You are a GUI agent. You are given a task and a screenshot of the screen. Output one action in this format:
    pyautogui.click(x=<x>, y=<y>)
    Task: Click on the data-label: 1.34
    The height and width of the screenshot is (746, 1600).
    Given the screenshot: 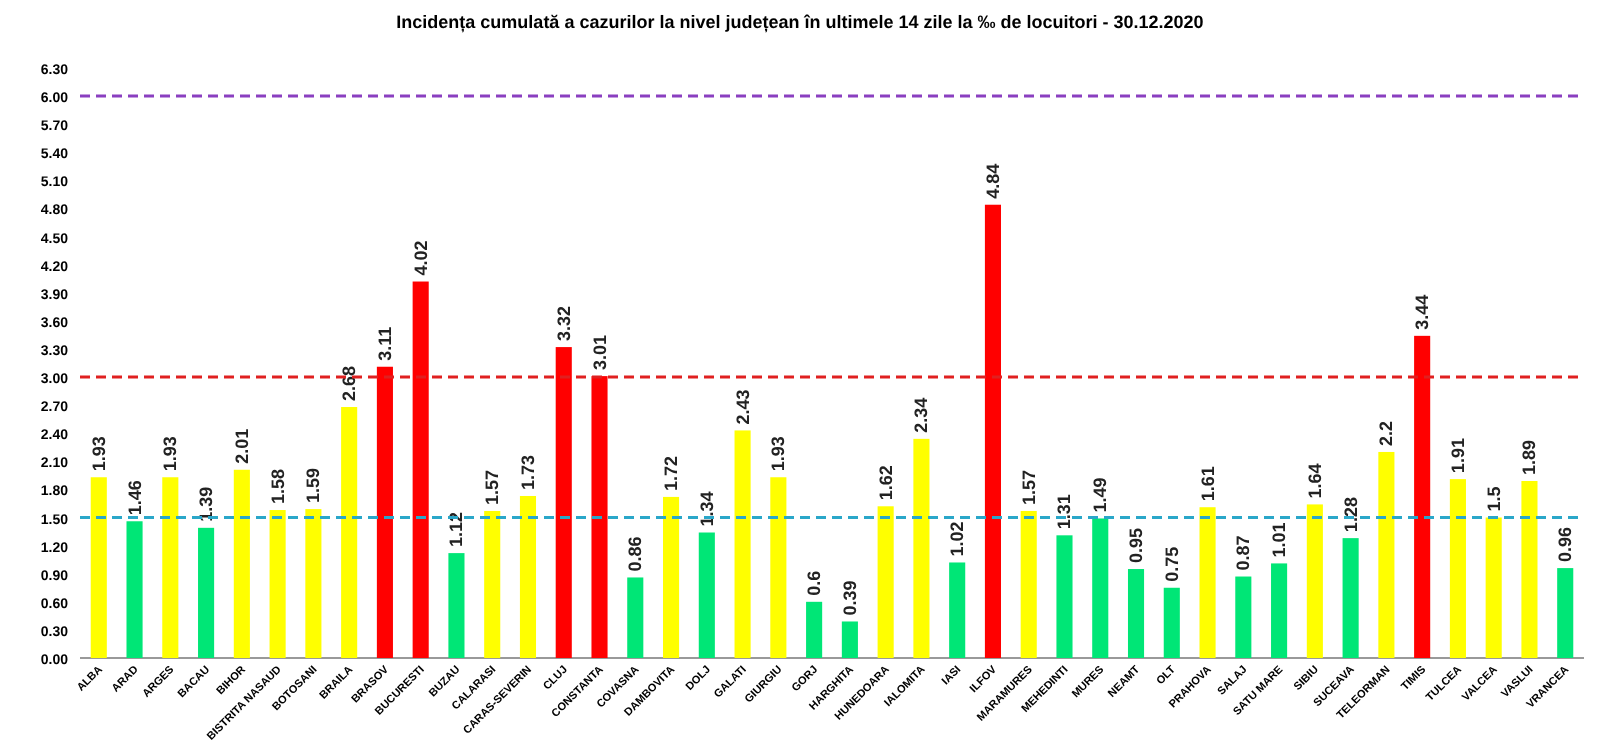 What is the action you would take?
    pyautogui.click(x=706, y=509)
    